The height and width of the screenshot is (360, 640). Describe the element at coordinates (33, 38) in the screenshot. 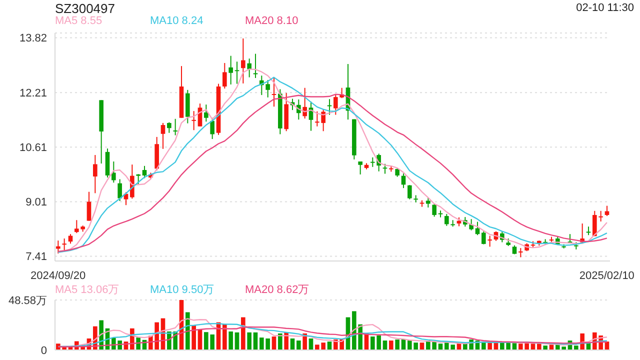

I see `y-tick-label: 13.82` at that location.